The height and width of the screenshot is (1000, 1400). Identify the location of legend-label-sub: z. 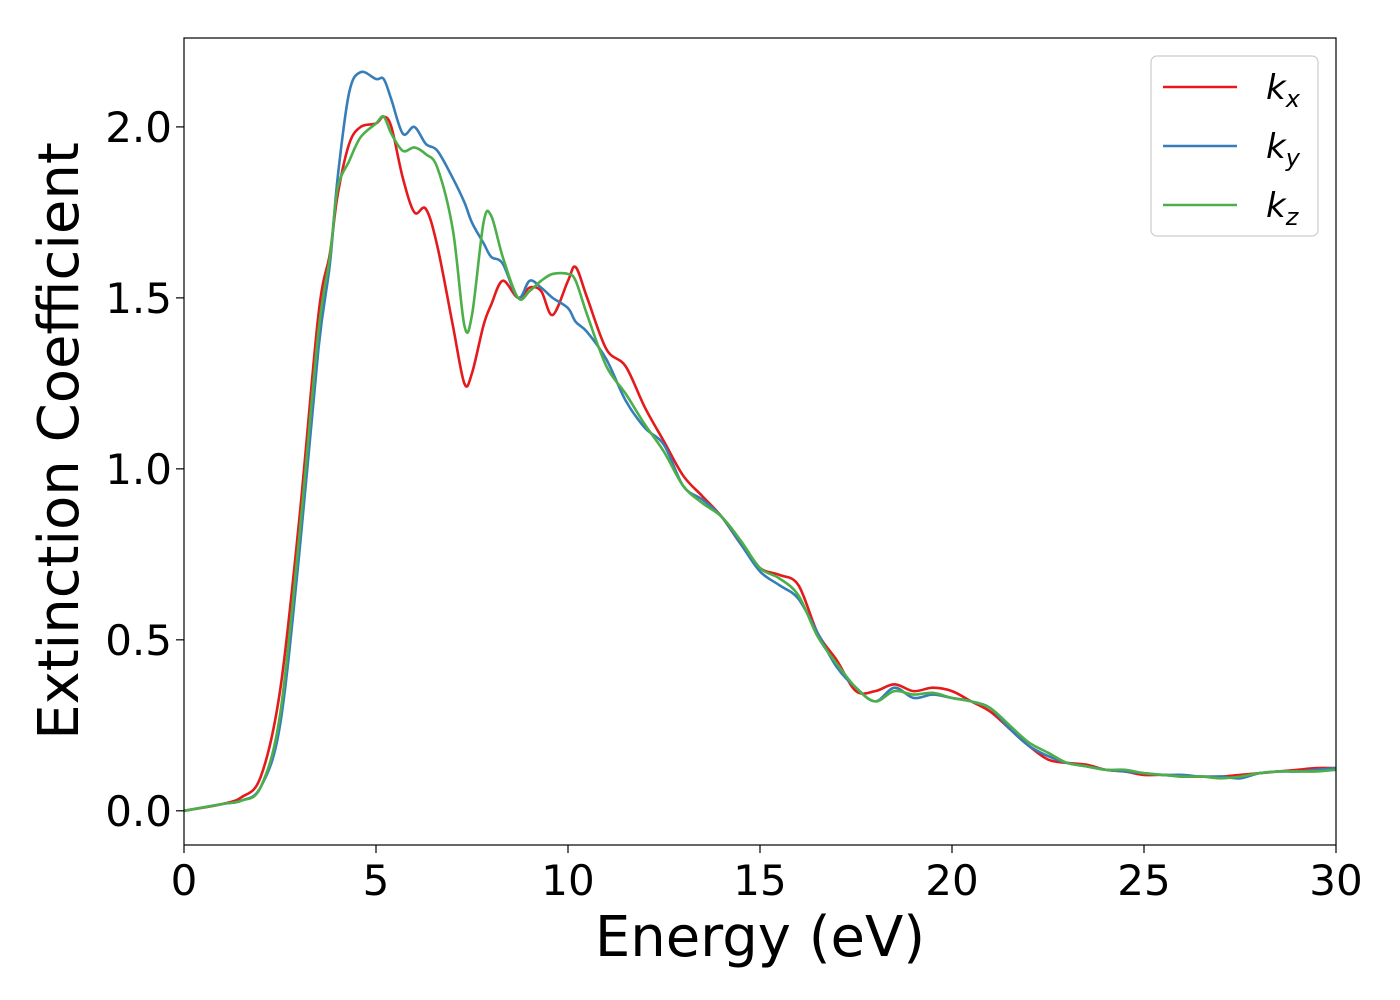
(1292, 217).